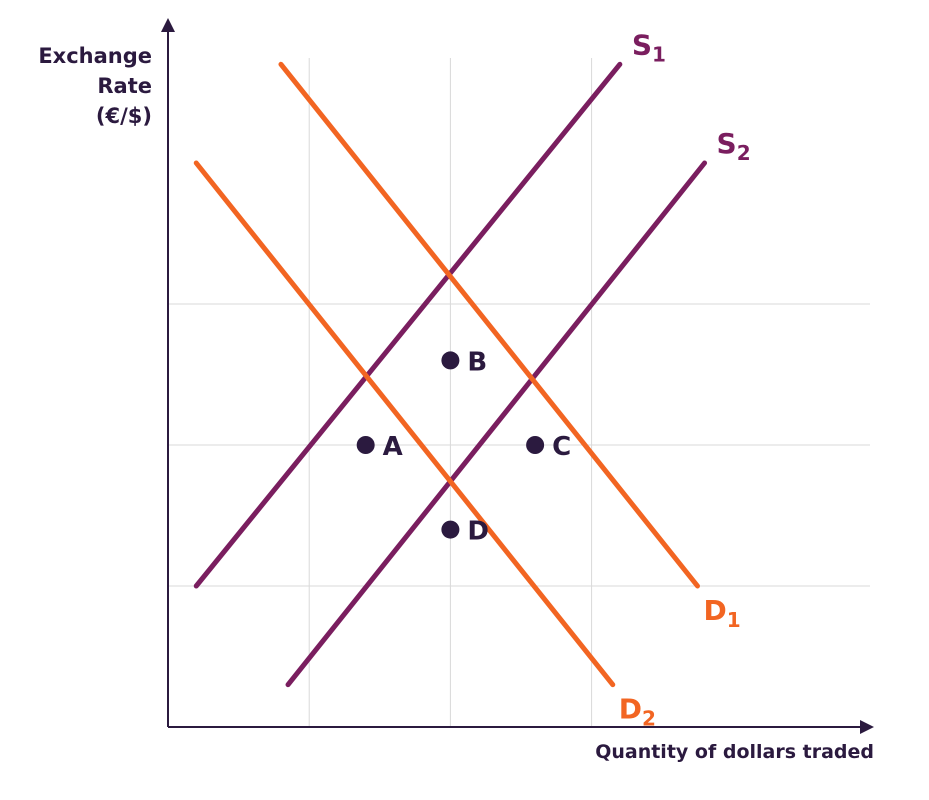 The image size is (929, 800). I want to click on point-d-marker, so click(450, 529).